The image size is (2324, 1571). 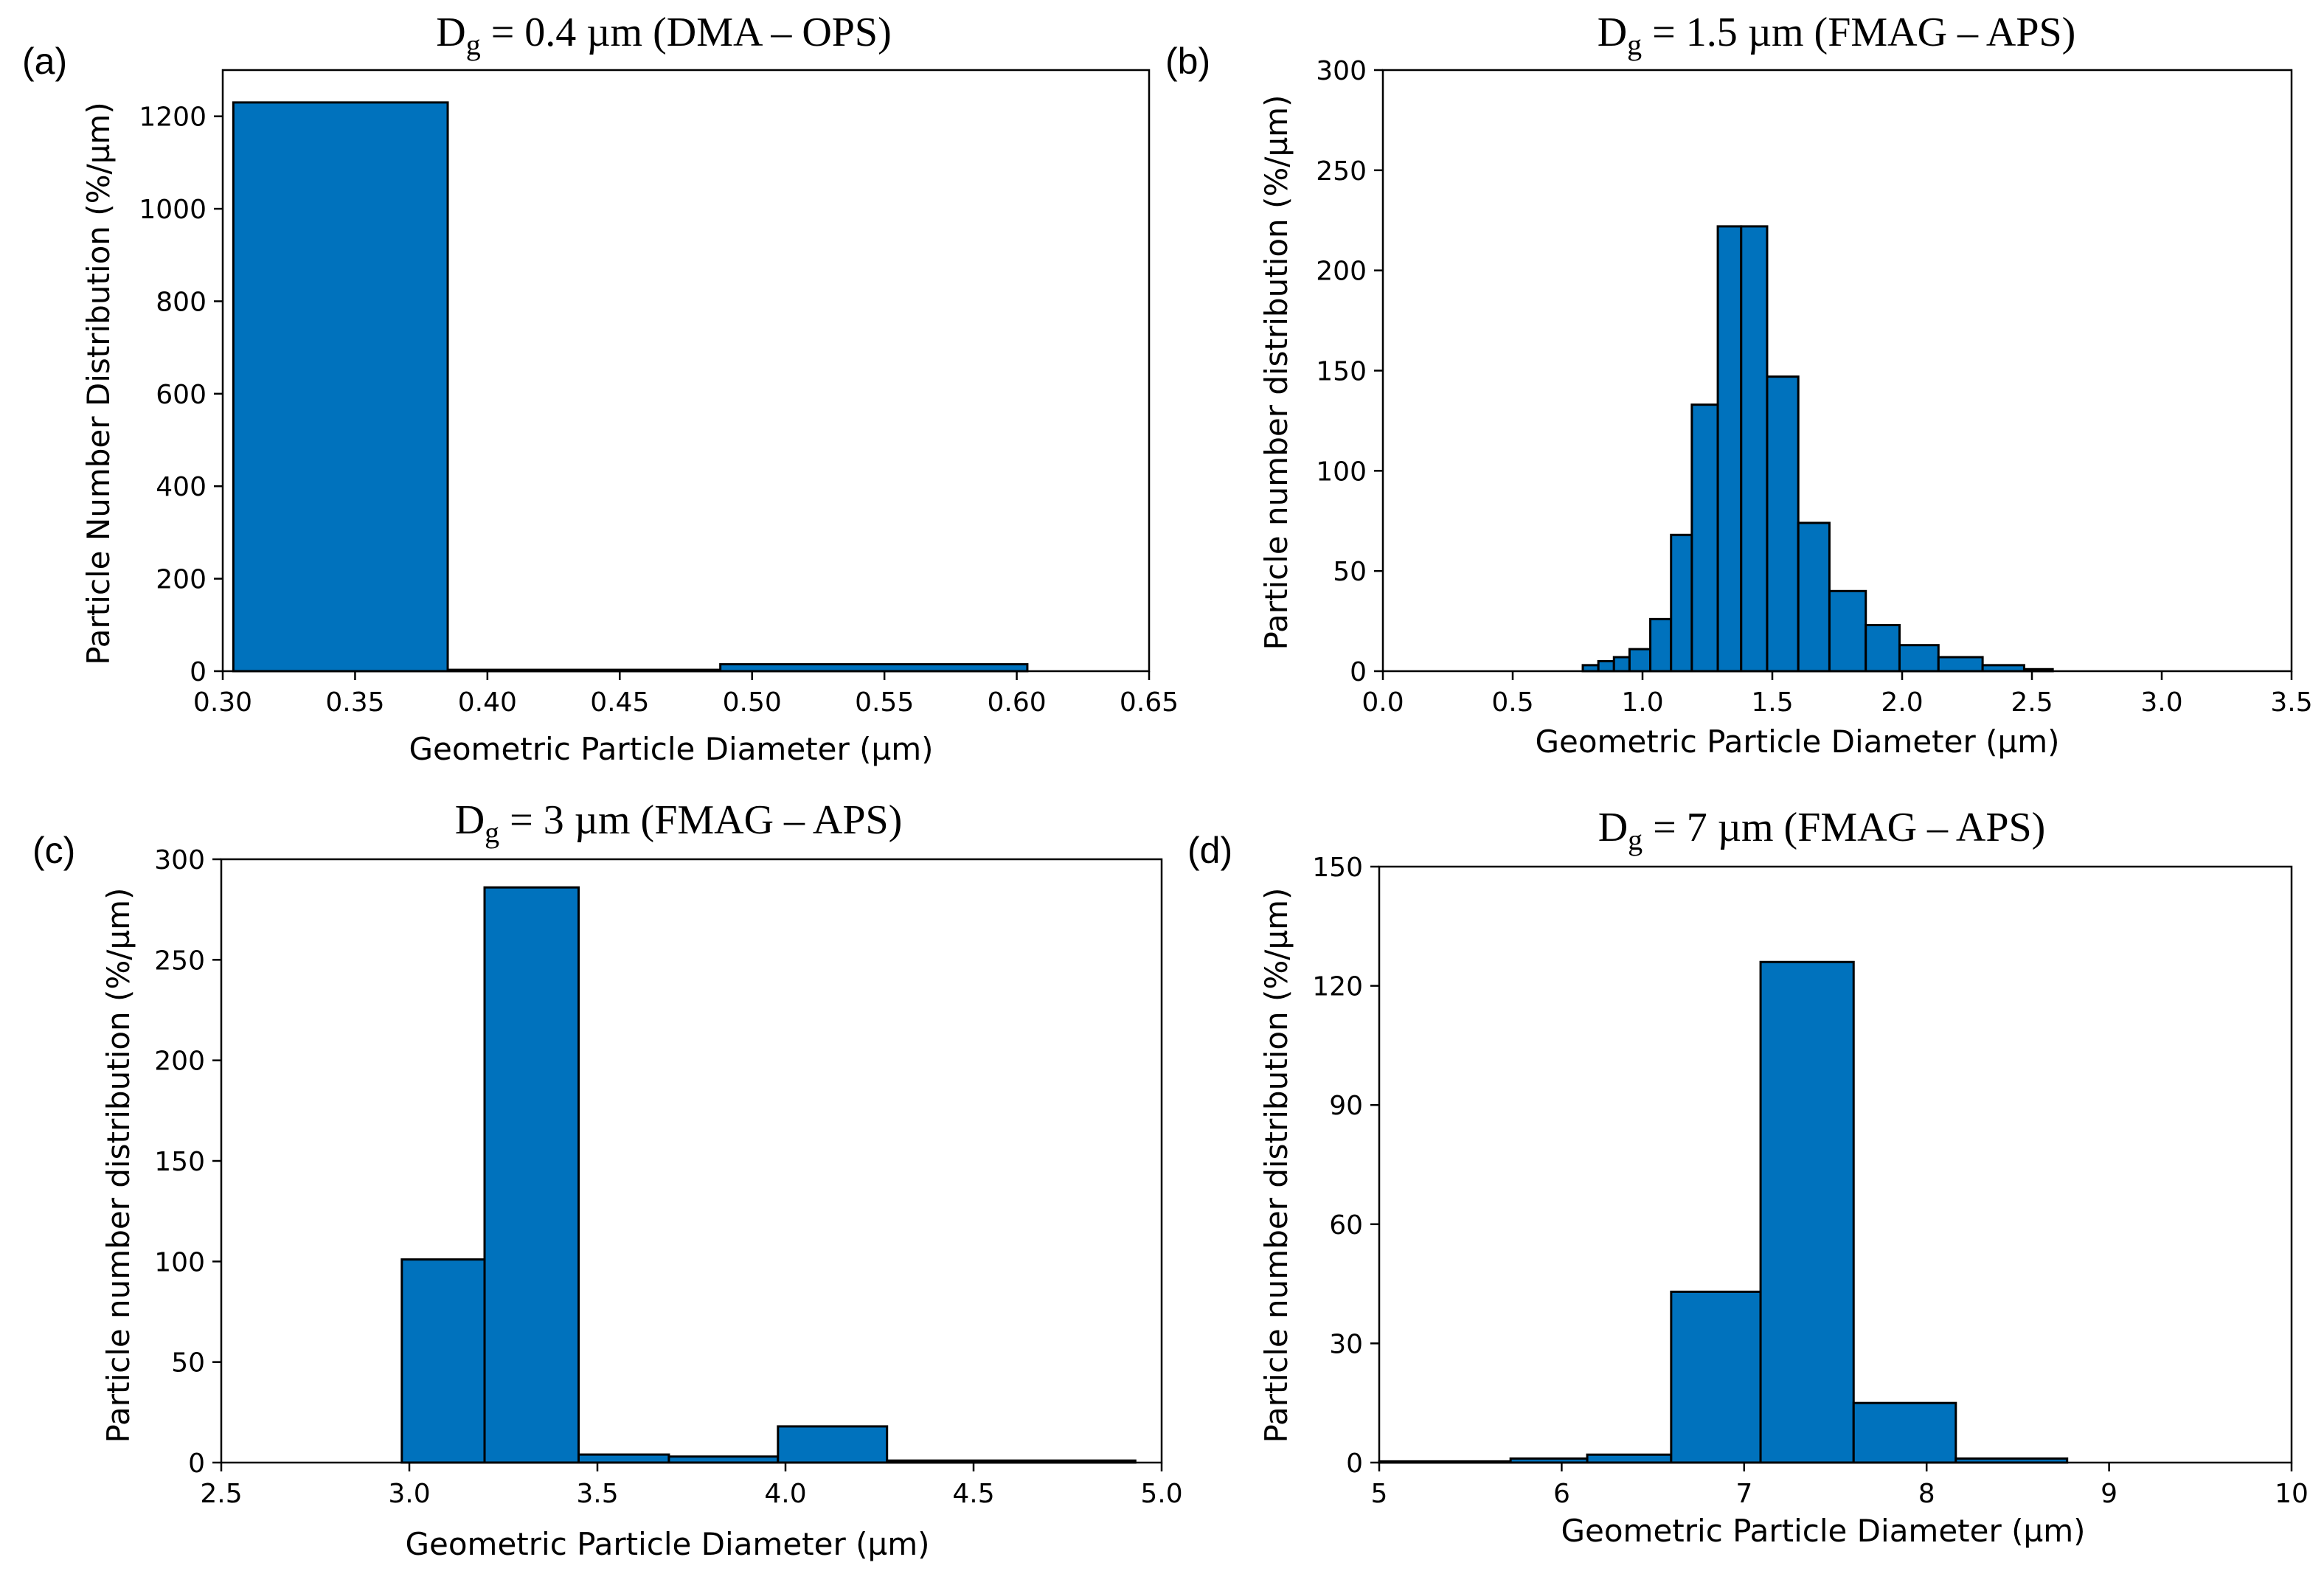 I want to click on x-tick-label: 0.50, so click(x=752, y=703).